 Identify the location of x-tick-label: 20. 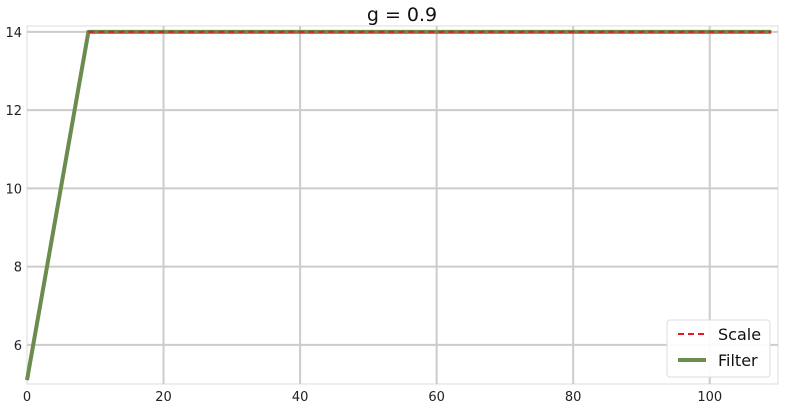
(163, 397).